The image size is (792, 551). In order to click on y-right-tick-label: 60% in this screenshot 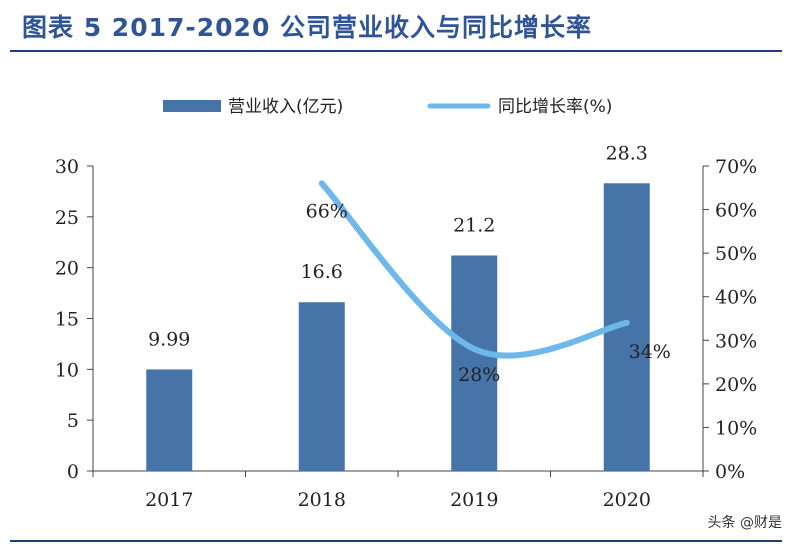, I will do `click(736, 211)`.